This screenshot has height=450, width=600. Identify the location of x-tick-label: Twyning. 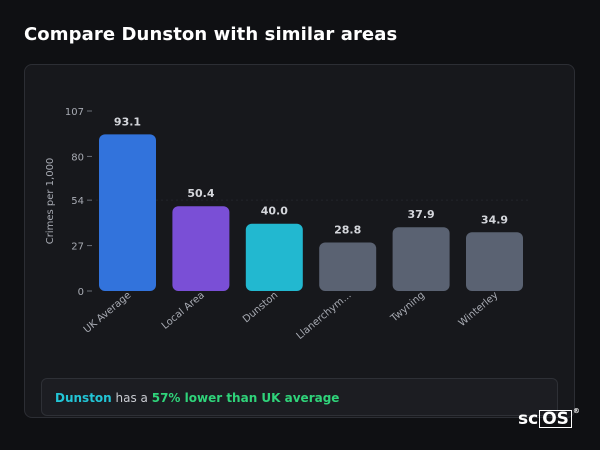
(407, 307).